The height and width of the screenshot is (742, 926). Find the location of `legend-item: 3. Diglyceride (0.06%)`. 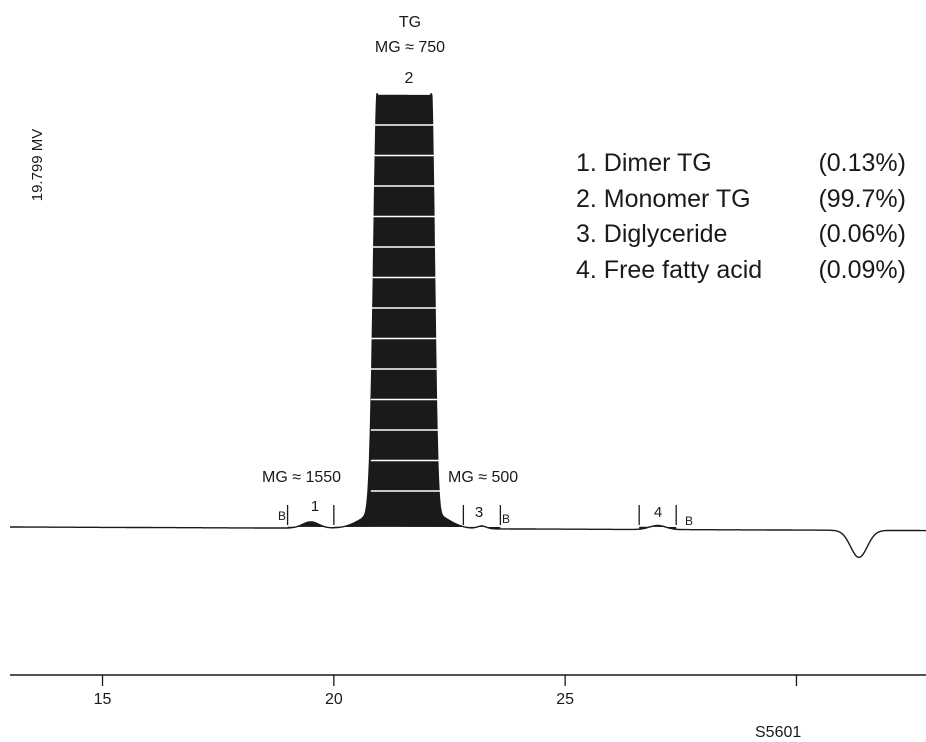

legend-item: 3. Diglyceride (0.06%) is located at coordinates (741, 235).